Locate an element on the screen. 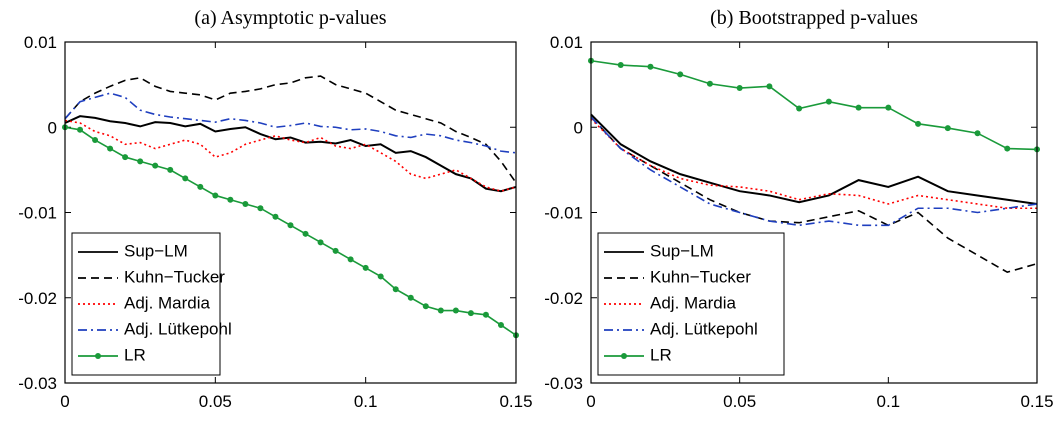  legend-box is located at coordinates (146, 304).